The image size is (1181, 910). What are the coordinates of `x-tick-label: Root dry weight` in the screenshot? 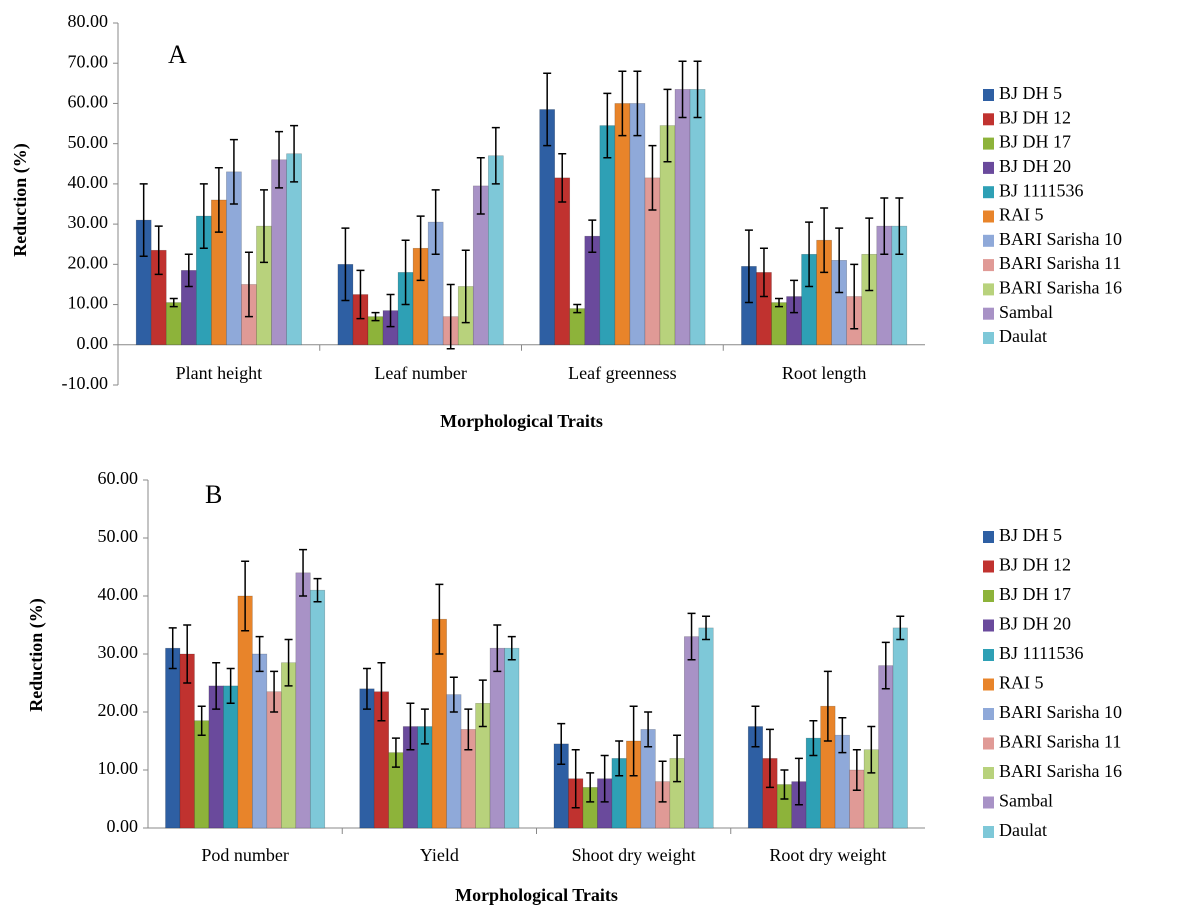 It's located at (827, 855).